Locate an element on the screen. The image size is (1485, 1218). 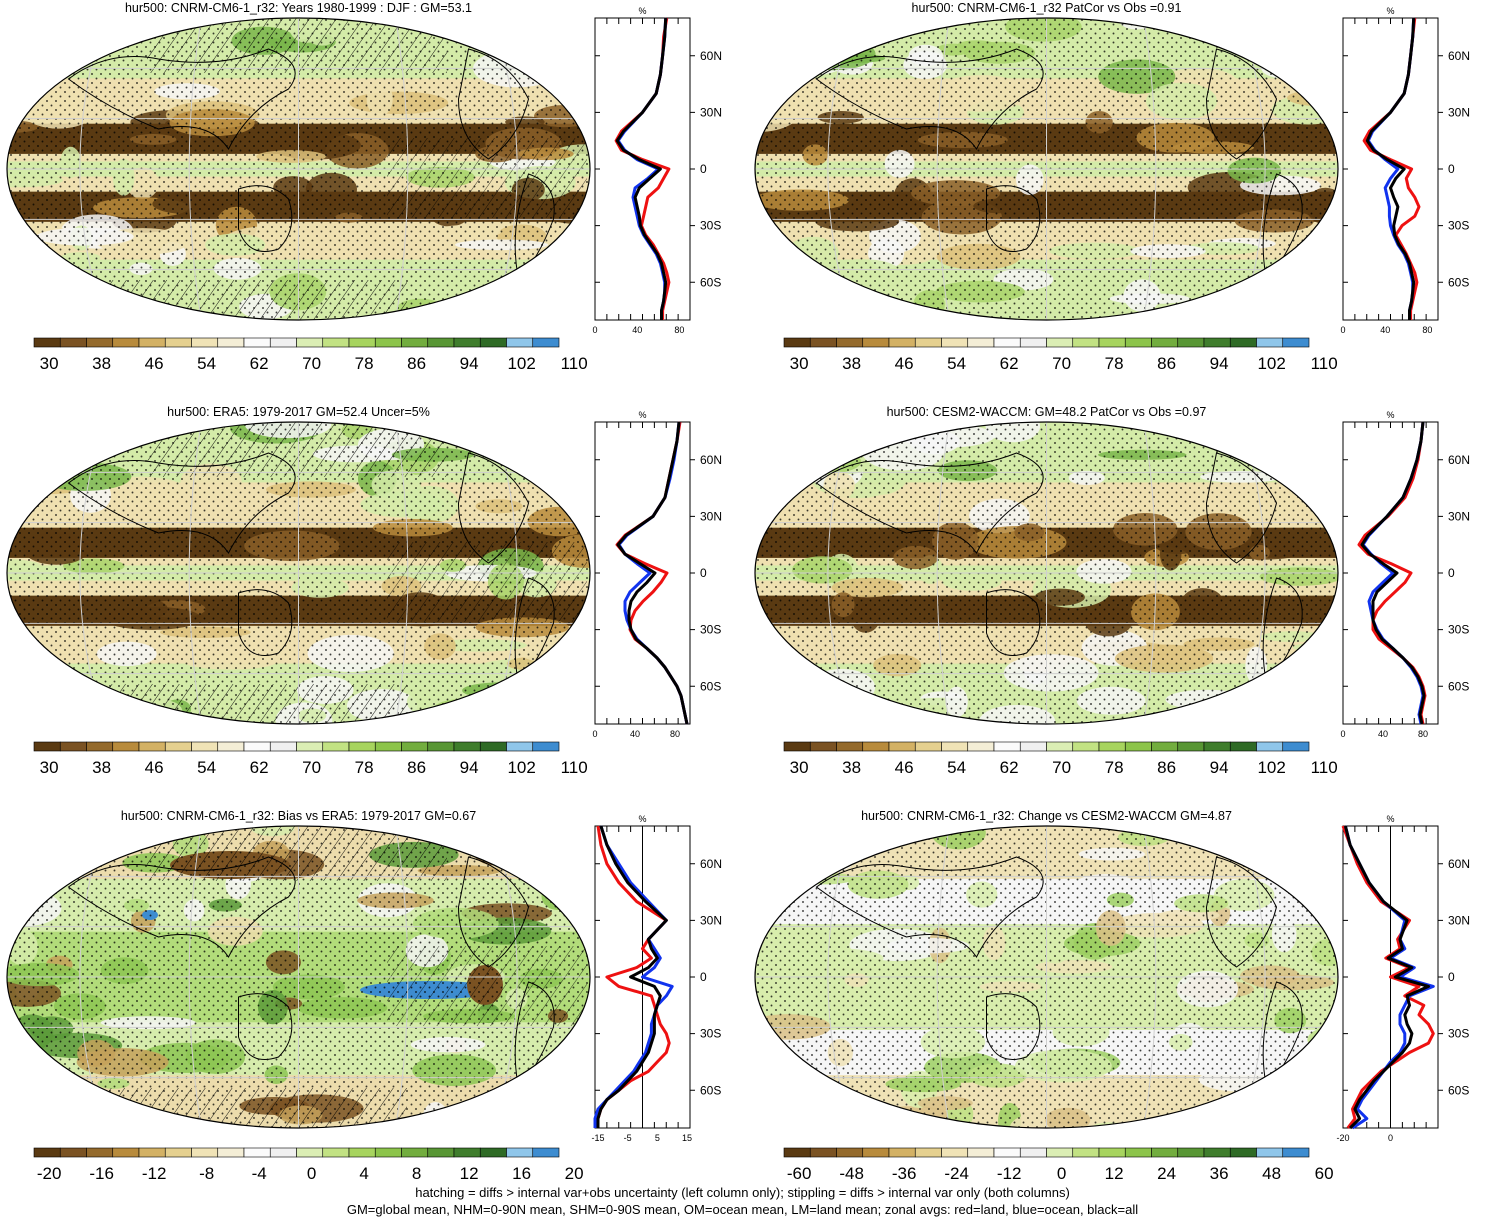
zonal-panel-5: % -15 -5 5 15 60N 30N 0 30S 60S is located at coordinates (656, 978).